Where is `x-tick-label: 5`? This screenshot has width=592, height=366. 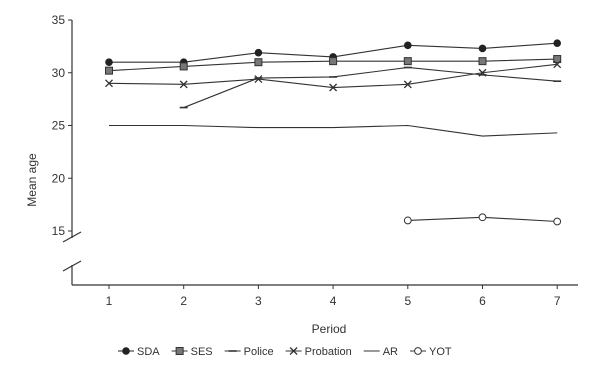 x-tick-label: 5 is located at coordinates (407, 301).